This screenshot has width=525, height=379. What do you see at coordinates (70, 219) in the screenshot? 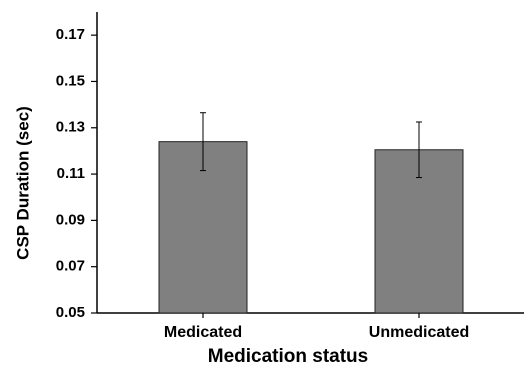
I see `y-tick-label: 0.09` at bounding box center [70, 219].